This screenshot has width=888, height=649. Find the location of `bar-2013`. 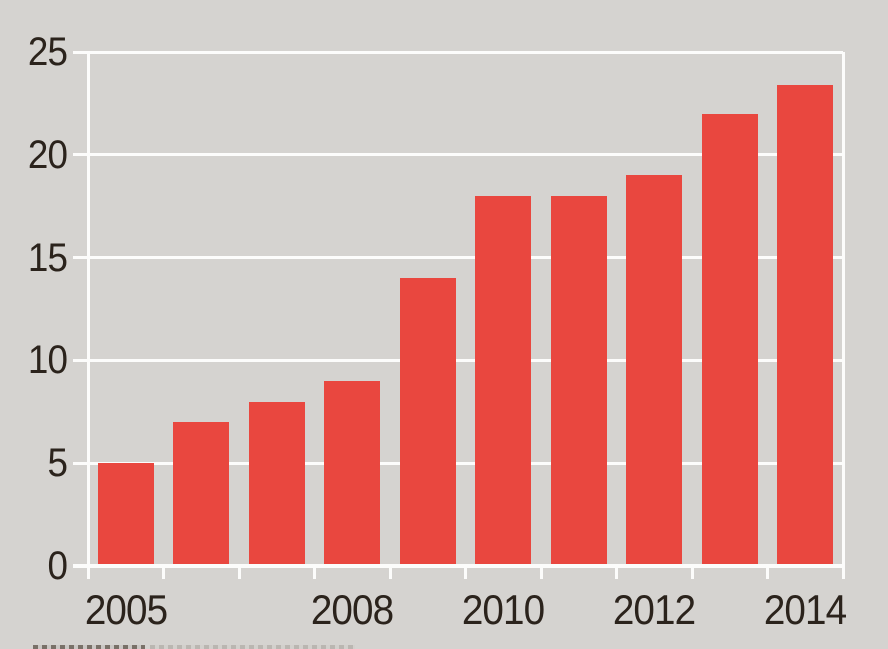

bar-2013 is located at coordinates (729, 339).